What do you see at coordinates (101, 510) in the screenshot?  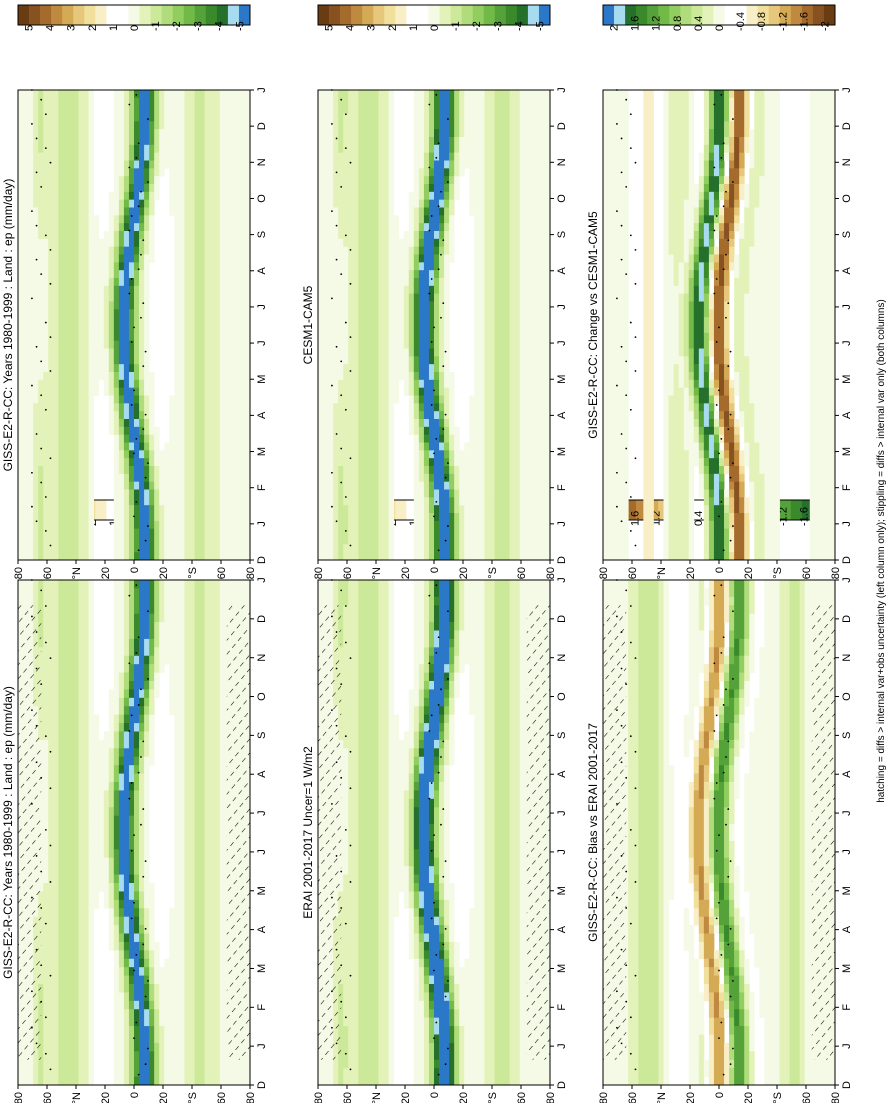 I see `colorbar-swatch` at bounding box center [101, 510].